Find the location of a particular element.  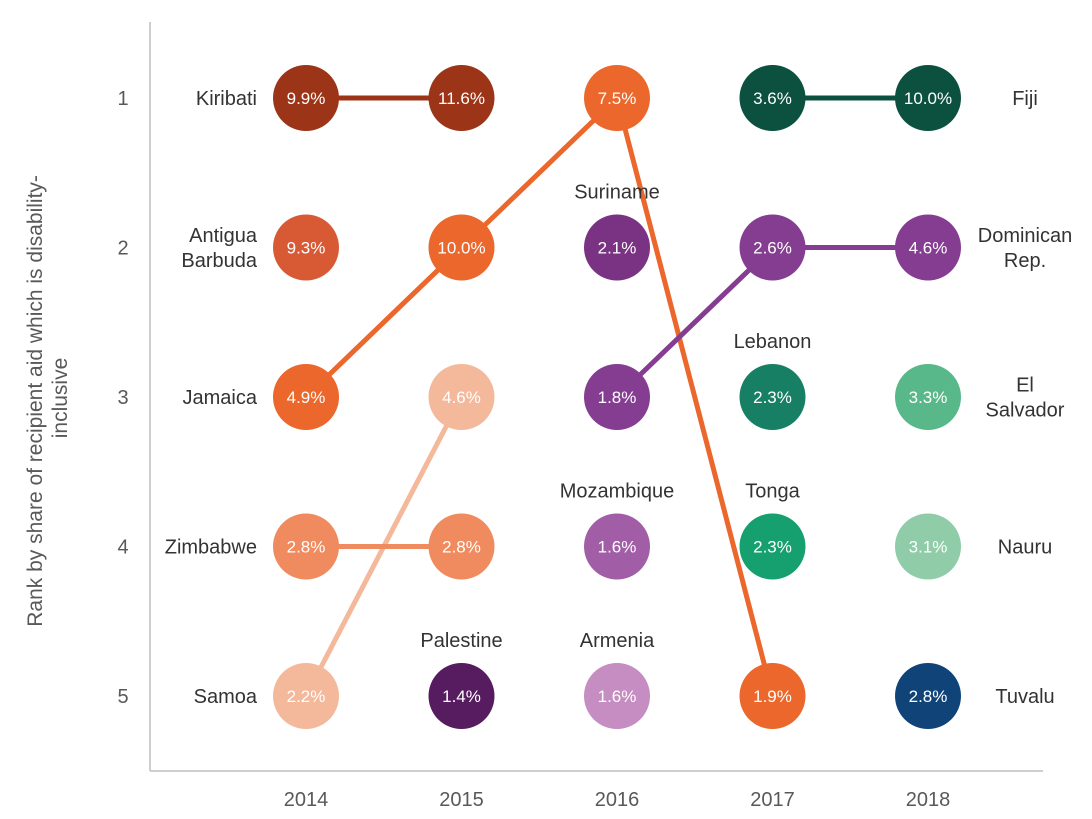

value-label-2017-rank-3: 2.3% is located at coordinates (772, 397).